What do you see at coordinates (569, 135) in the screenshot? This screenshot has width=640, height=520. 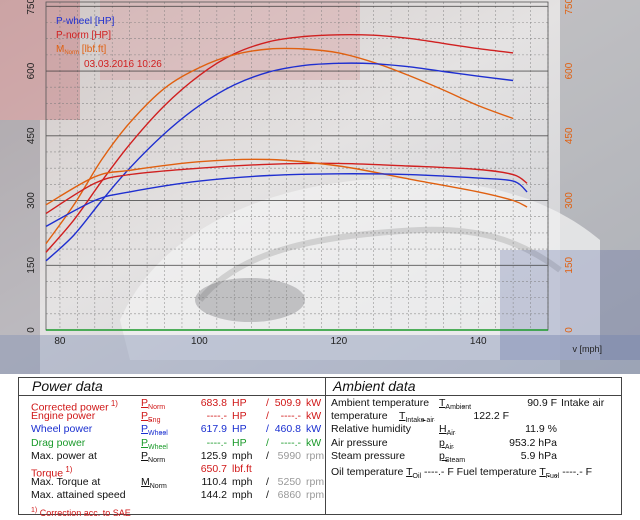 I see `y-right-tick-label: 450` at bounding box center [569, 135].